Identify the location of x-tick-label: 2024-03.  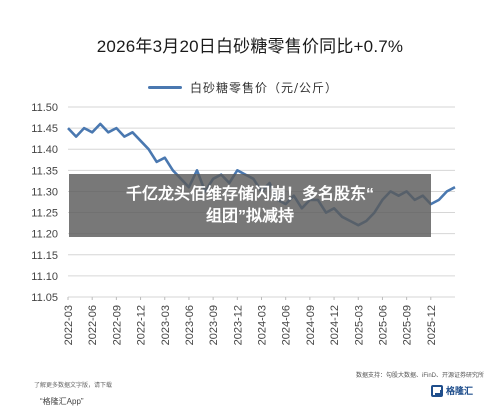
(263, 325).